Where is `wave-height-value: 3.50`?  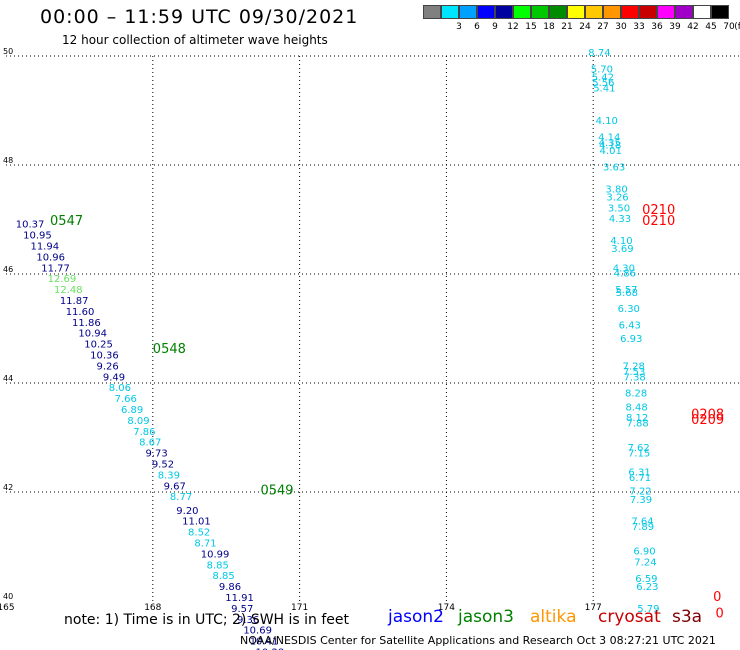
wave-height-value: 3.50 is located at coordinates (619, 208).